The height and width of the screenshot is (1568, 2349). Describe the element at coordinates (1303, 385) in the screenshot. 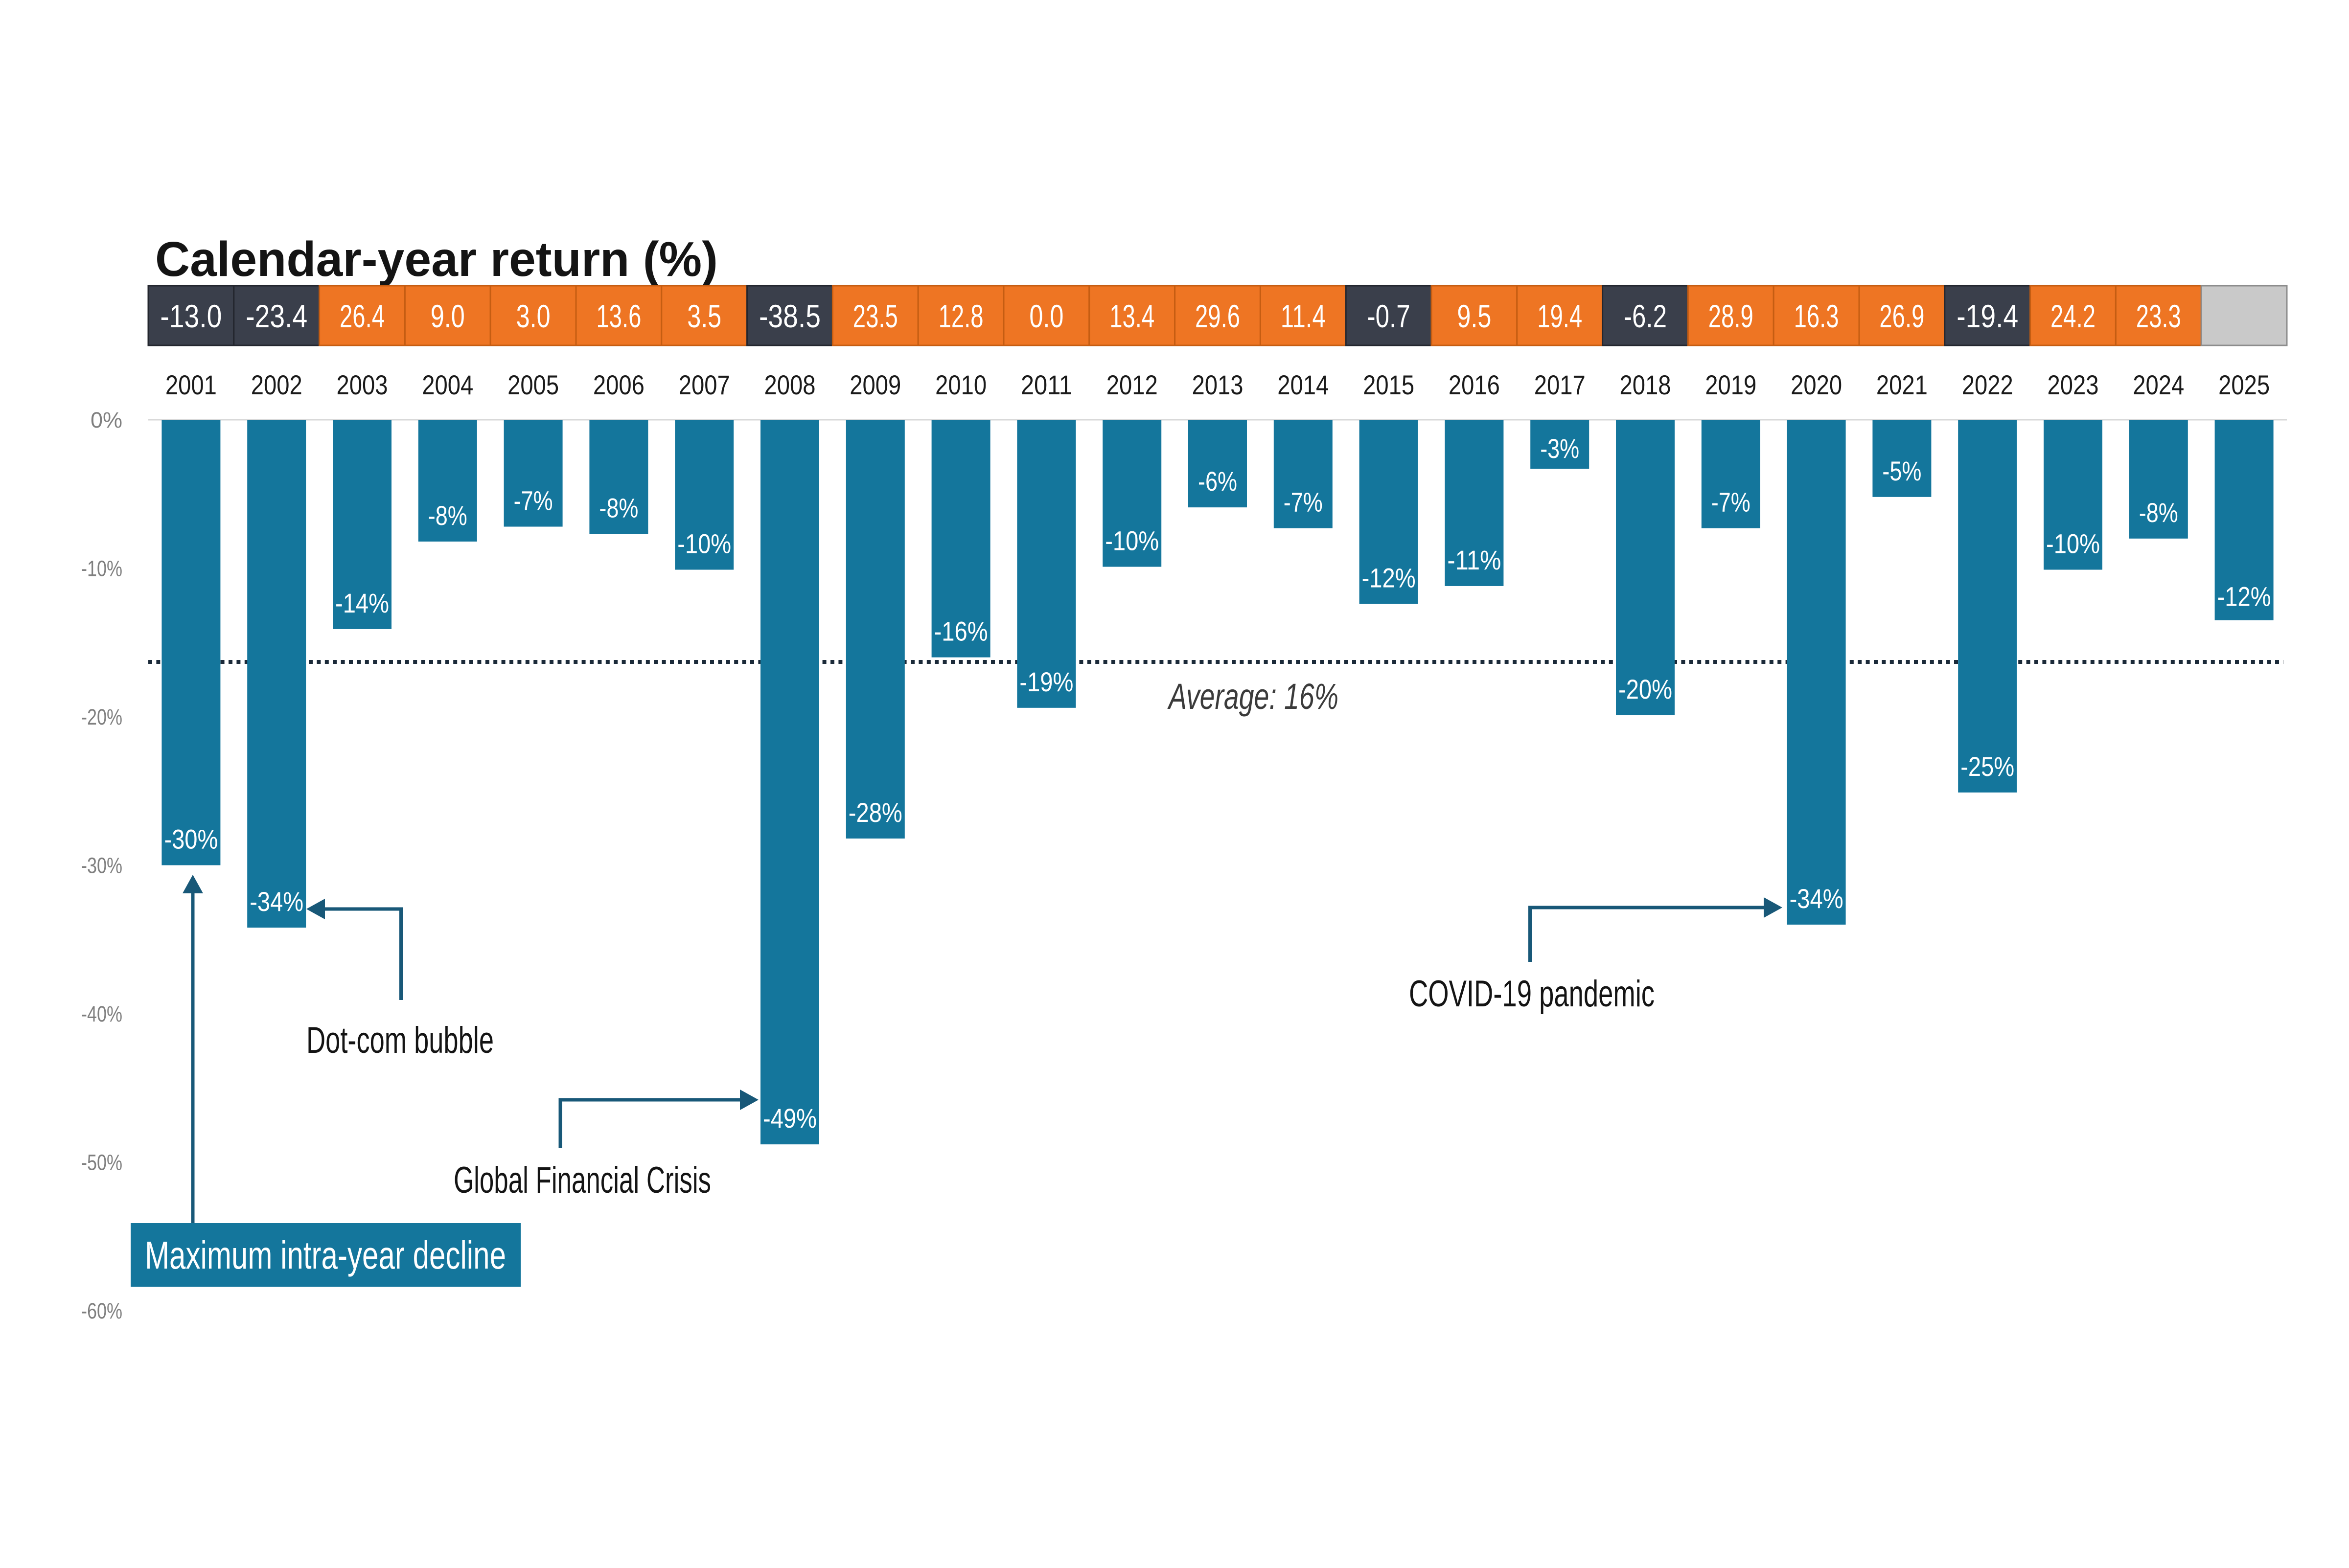

I see `svg-text: 2014` at that location.